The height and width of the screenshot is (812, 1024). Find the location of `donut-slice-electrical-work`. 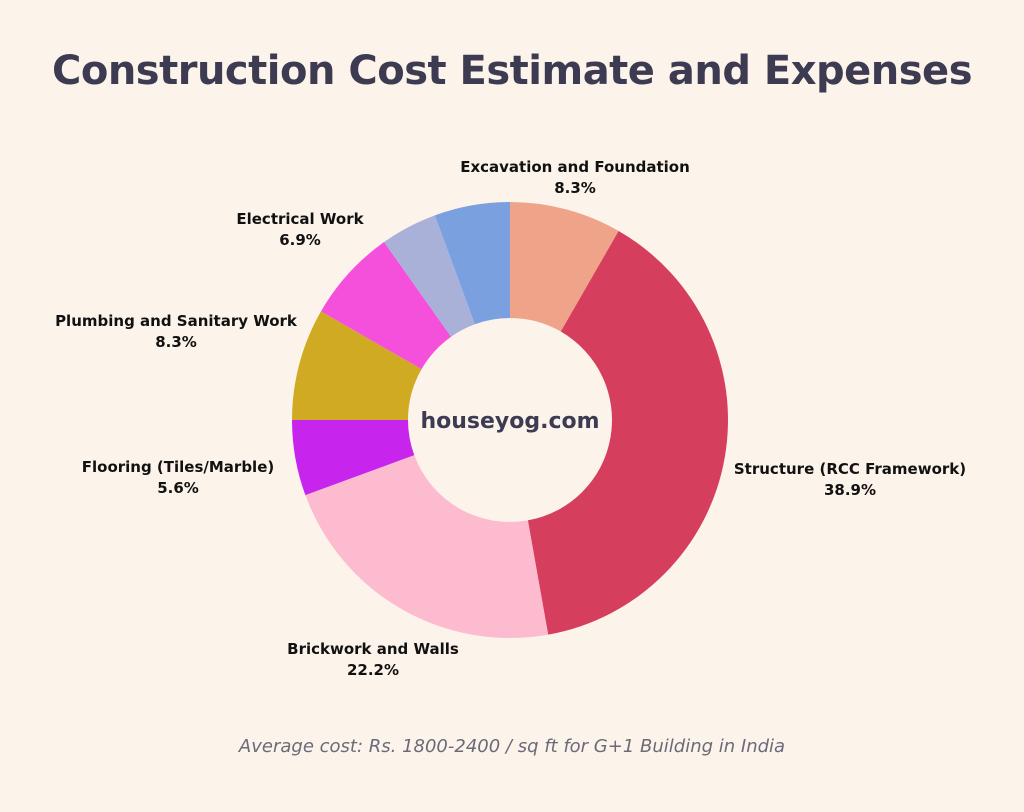

donut-slice-electrical-work is located at coordinates (386, 306).